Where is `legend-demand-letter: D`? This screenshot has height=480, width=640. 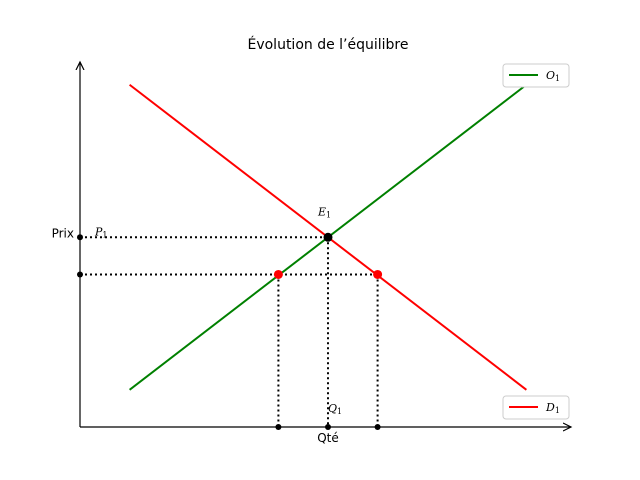 legend-demand-letter: D is located at coordinates (550, 407).